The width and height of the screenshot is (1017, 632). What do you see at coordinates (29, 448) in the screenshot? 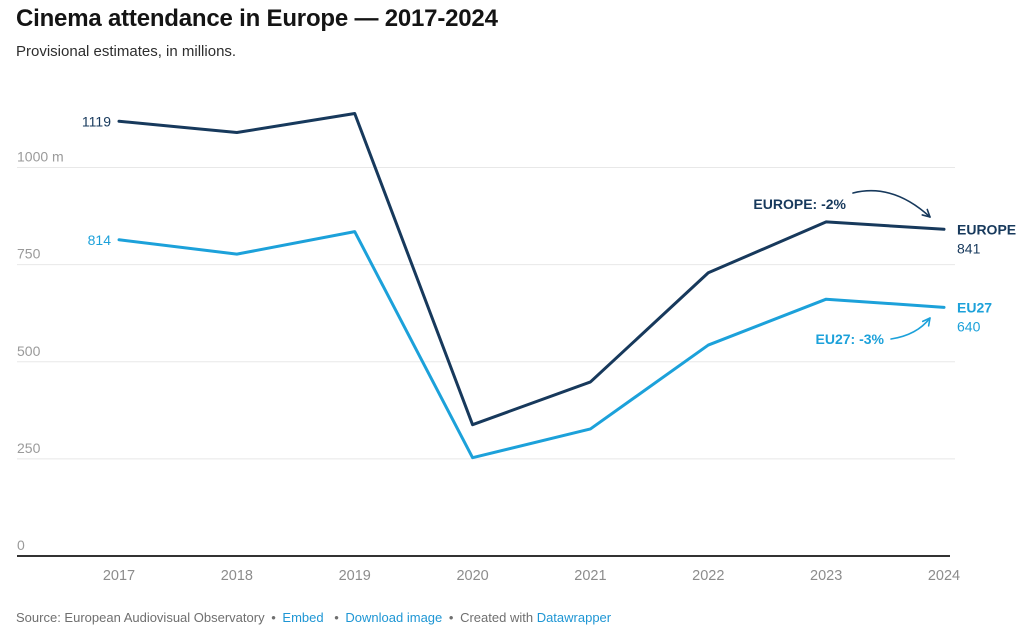
I see `y-tick-label: 250` at bounding box center [29, 448].